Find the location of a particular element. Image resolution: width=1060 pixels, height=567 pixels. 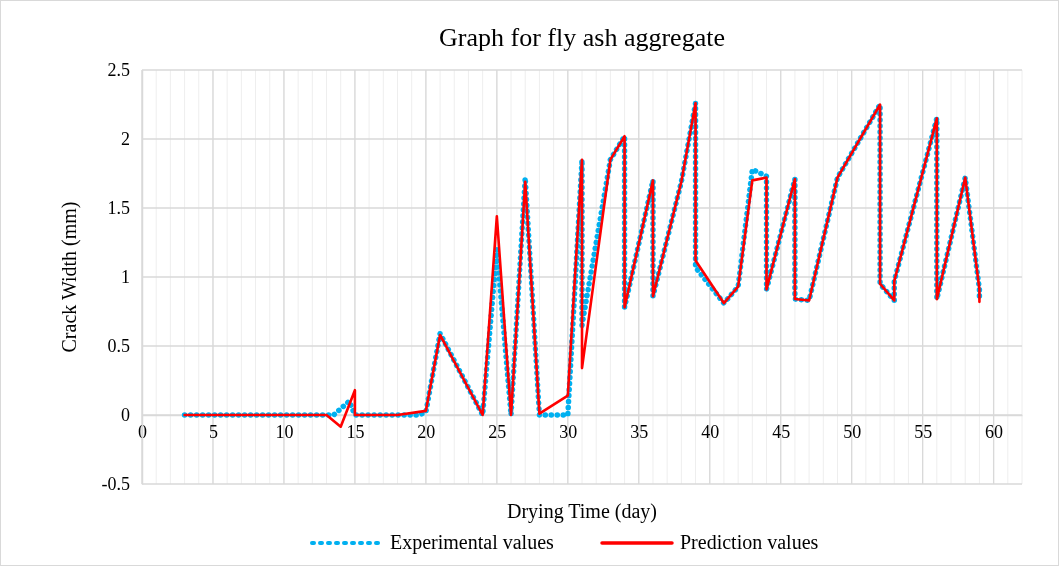

chart-title: Graph for fly ash aggregate is located at coordinates (582, 37).